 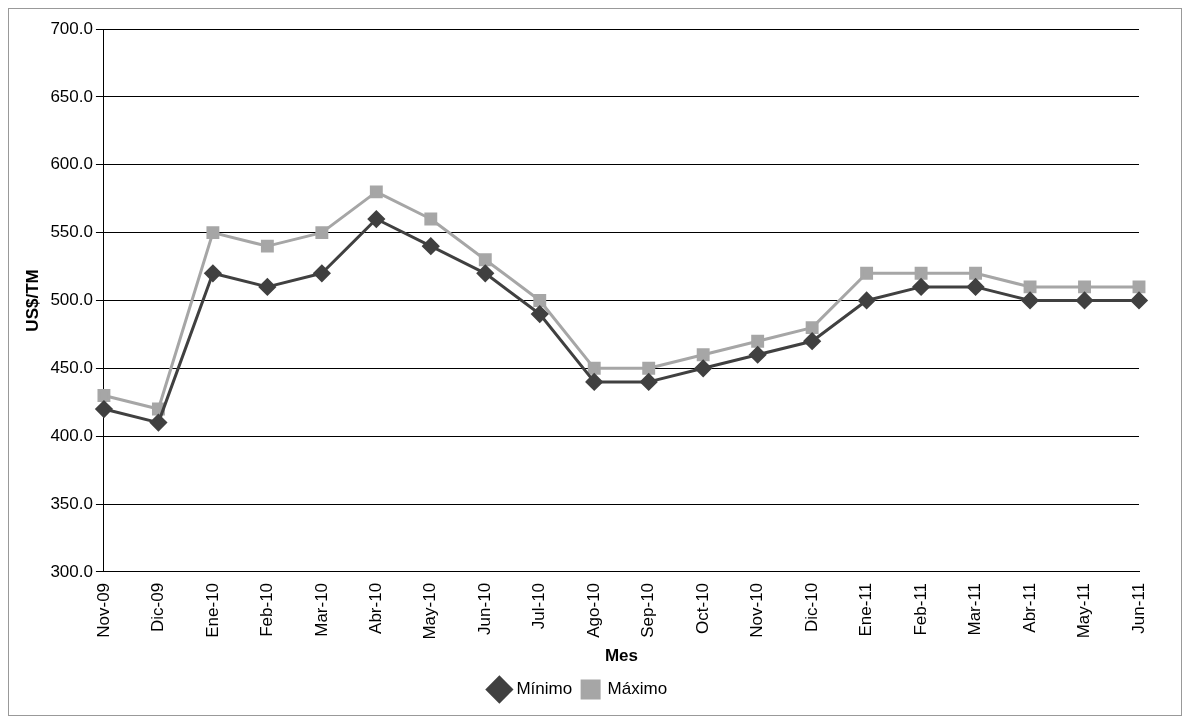 I want to click on x-tick-label: Ene-10, so click(x=212, y=610).